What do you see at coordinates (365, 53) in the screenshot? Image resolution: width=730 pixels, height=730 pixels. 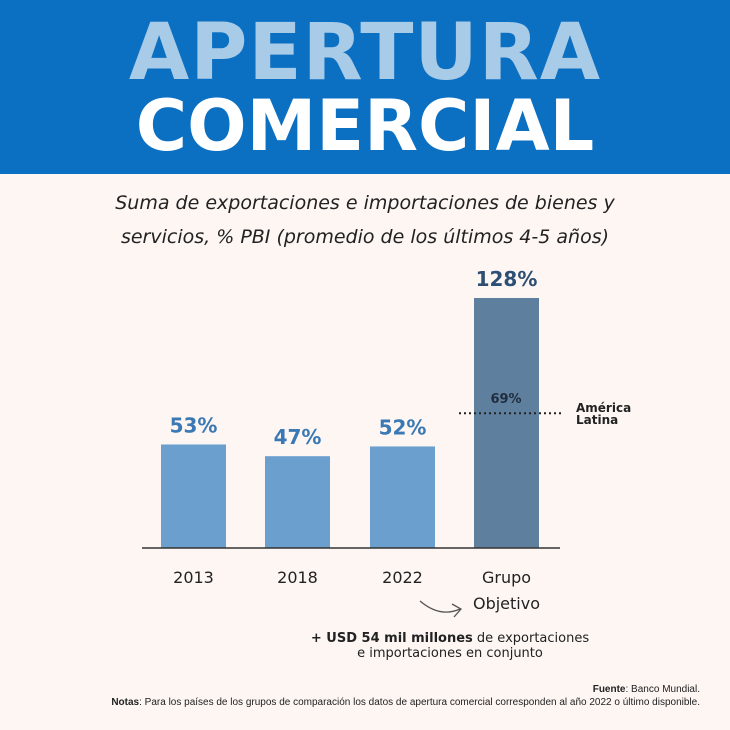 I see `title-line-1: APERTURA` at bounding box center [365, 53].